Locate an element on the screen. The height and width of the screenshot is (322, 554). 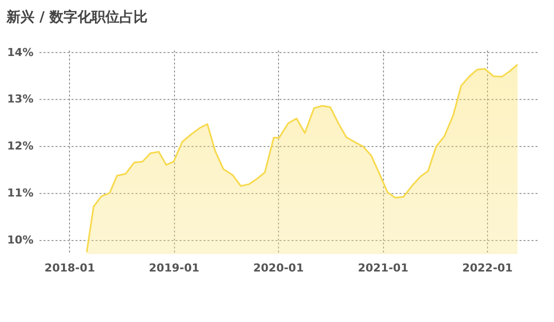
chart-title: 新兴 / 数字化职位占比 is located at coordinates (77, 17).